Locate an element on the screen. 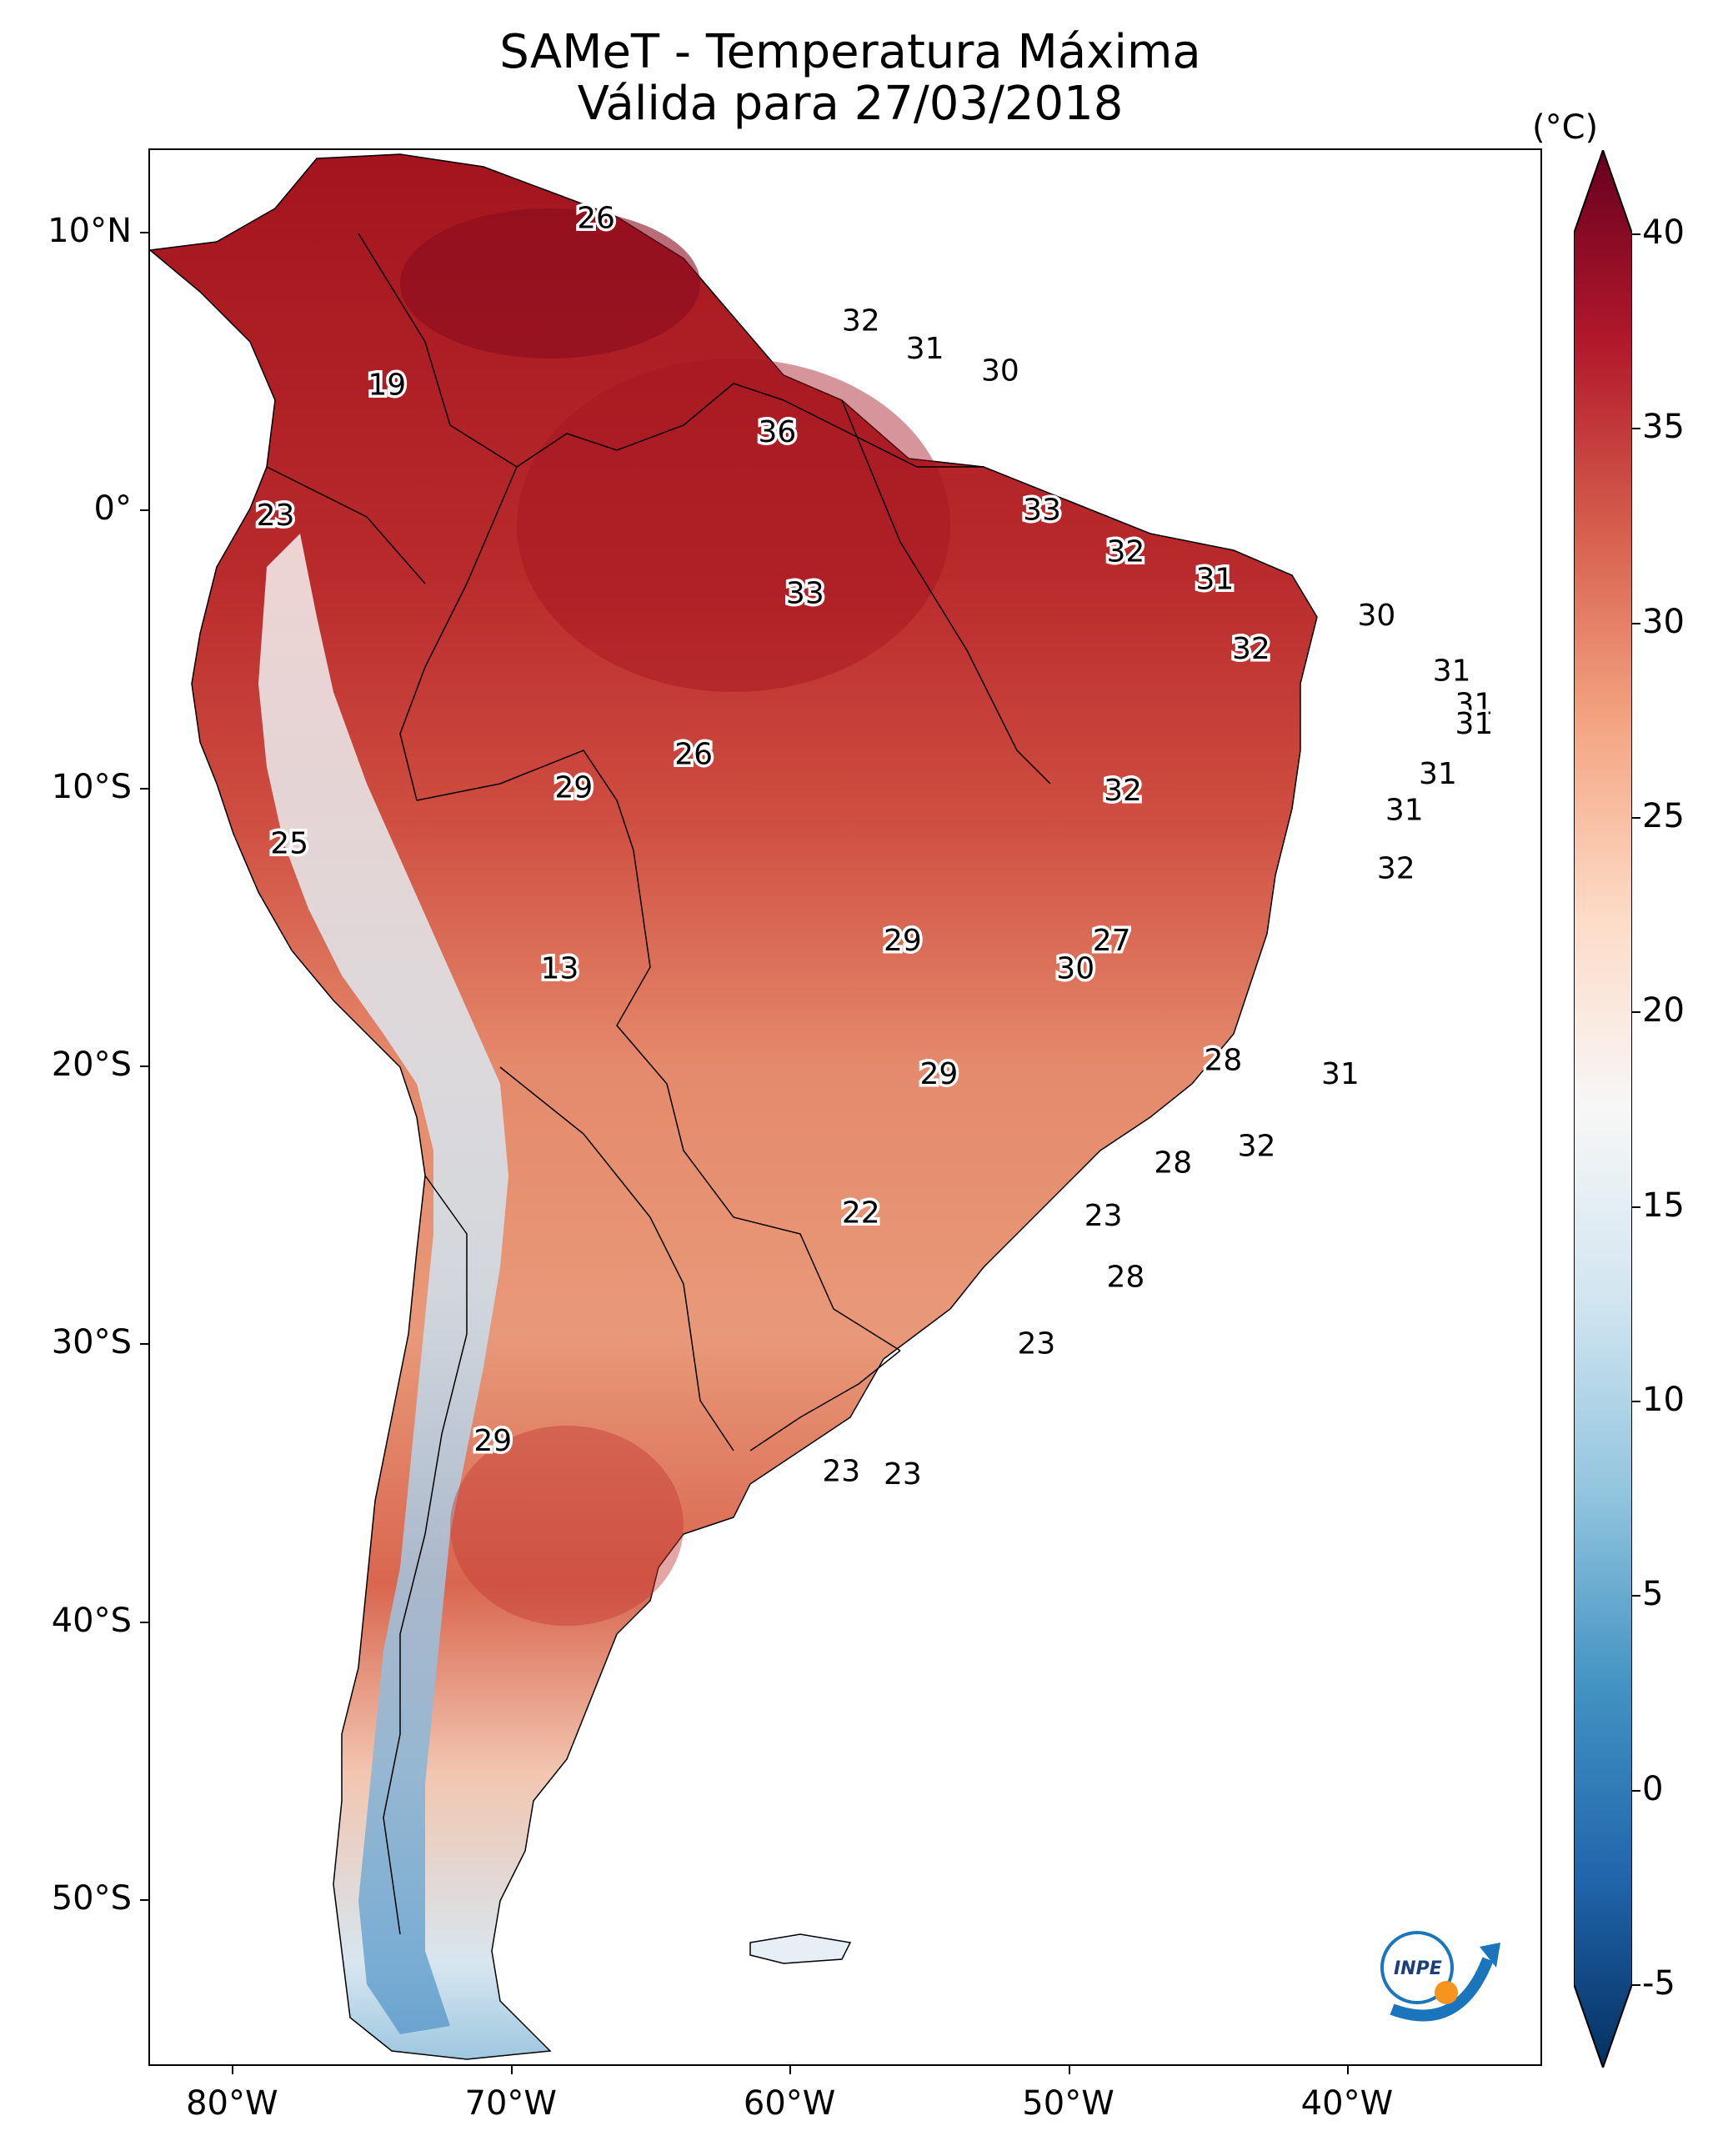 This screenshot has height=2156, width=1723. station-value-label: 22 is located at coordinates (861, 1213).